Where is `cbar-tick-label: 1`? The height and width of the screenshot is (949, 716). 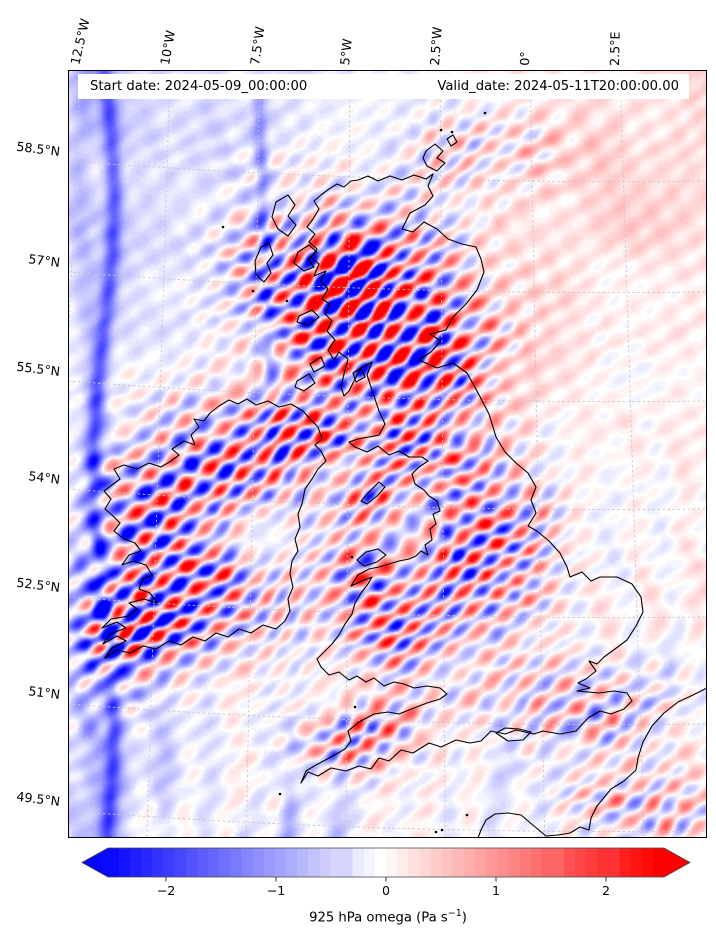 cbar-tick-label: 1 is located at coordinates (496, 890).